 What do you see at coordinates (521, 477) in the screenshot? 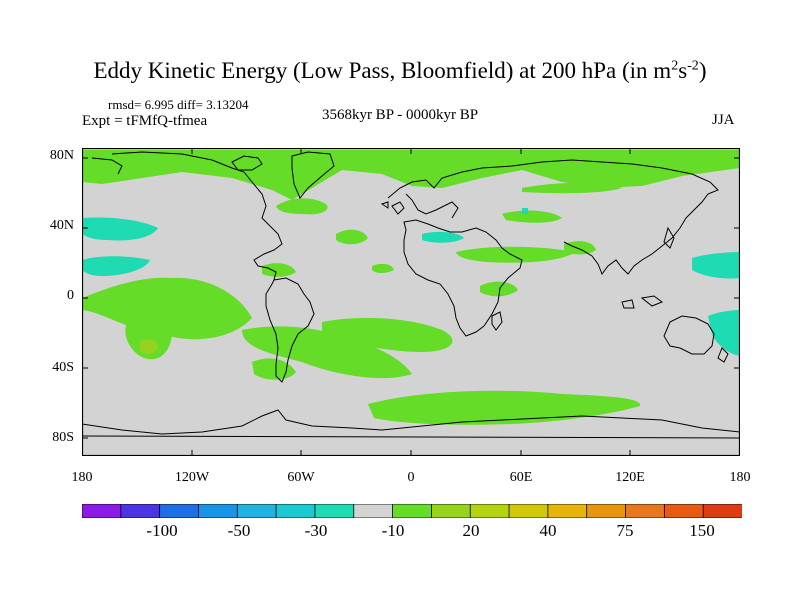
I see `lon-label-60e: 60E` at bounding box center [521, 477].